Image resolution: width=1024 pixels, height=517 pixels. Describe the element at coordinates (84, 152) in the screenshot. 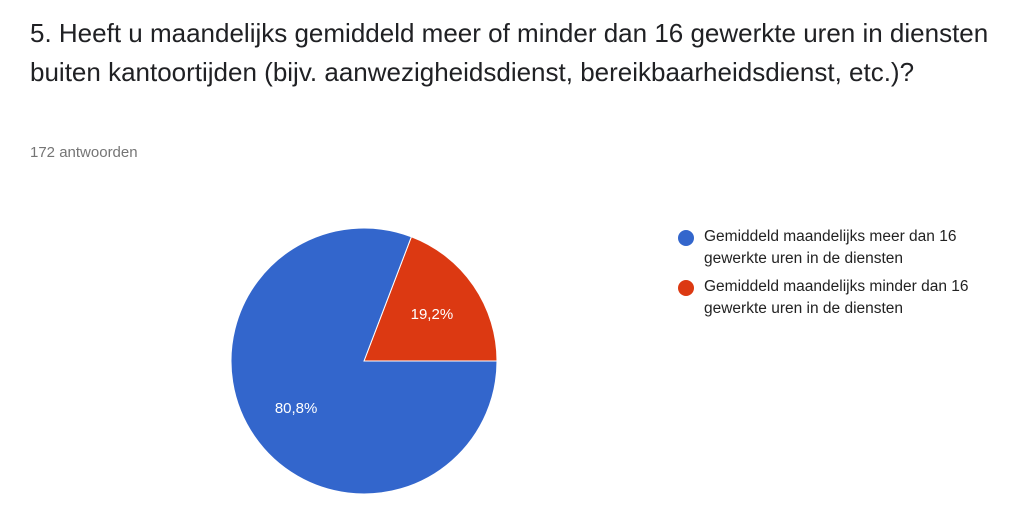

I see `response-count: 172 antwoorden` at that location.